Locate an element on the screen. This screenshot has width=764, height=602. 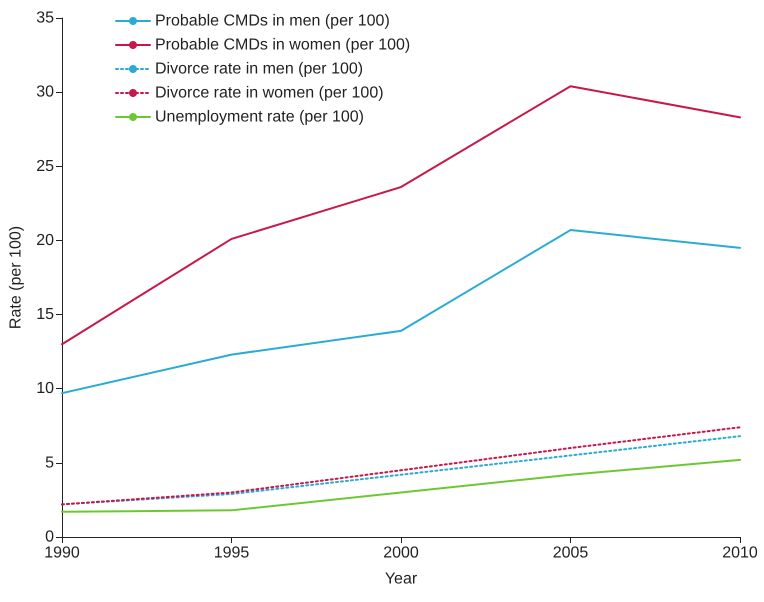
x-axis-title: Year is located at coordinates (401, 579).